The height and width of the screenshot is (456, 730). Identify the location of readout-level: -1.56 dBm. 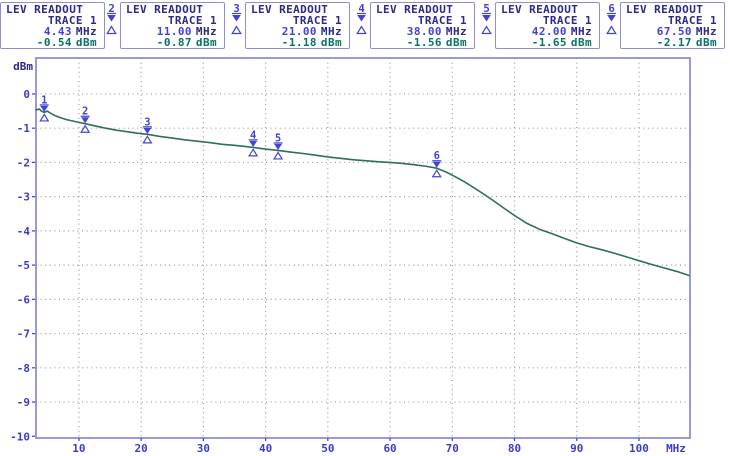
(422, 42).